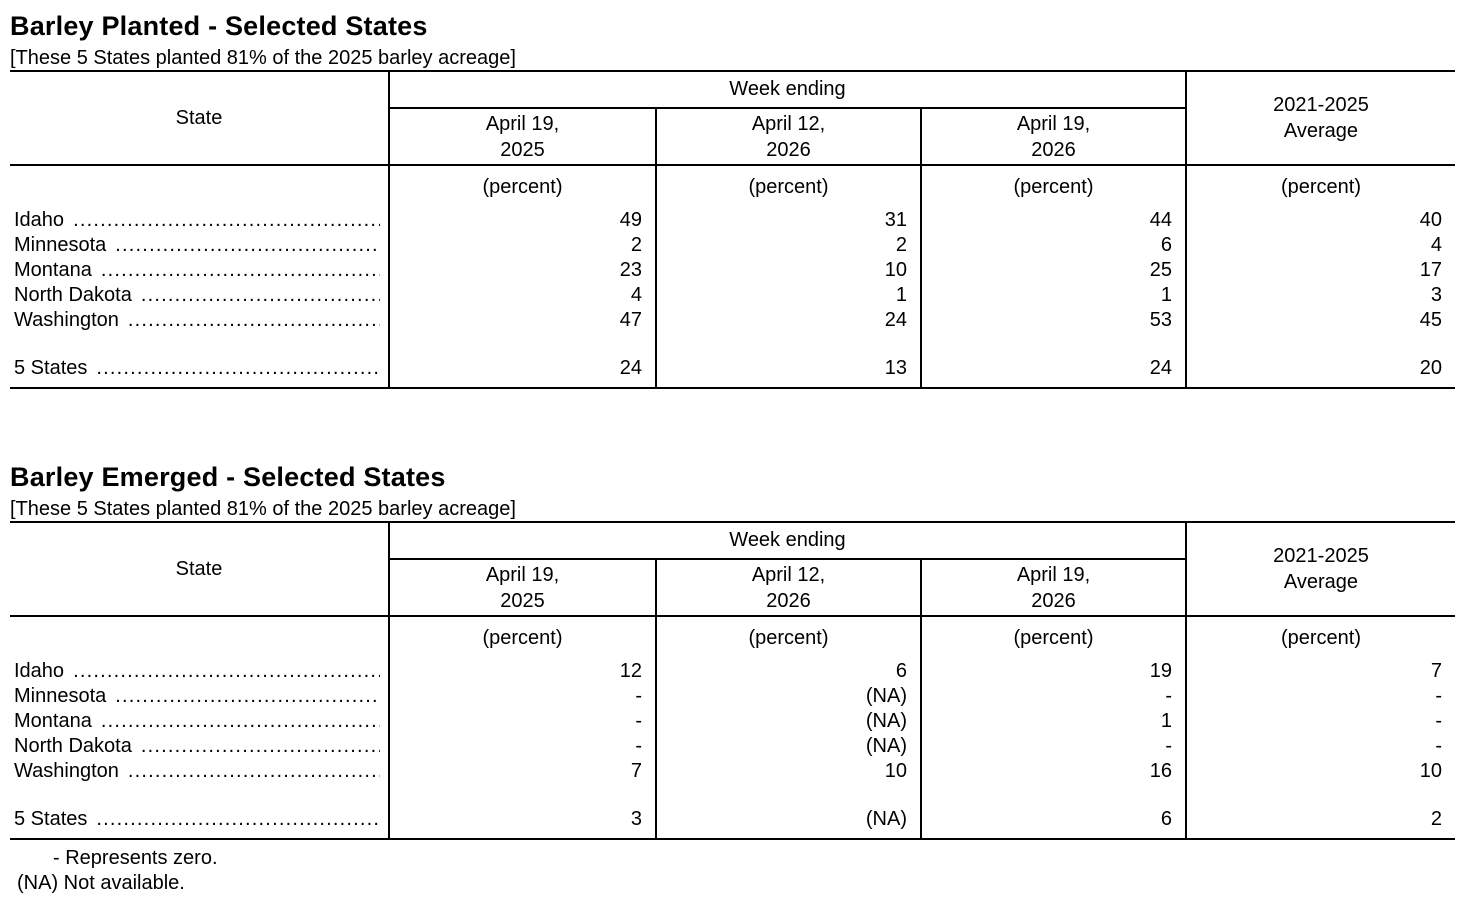 This screenshot has height=904, width=1464. I want to click on row-label-montana: Montana, so click(200, 721).